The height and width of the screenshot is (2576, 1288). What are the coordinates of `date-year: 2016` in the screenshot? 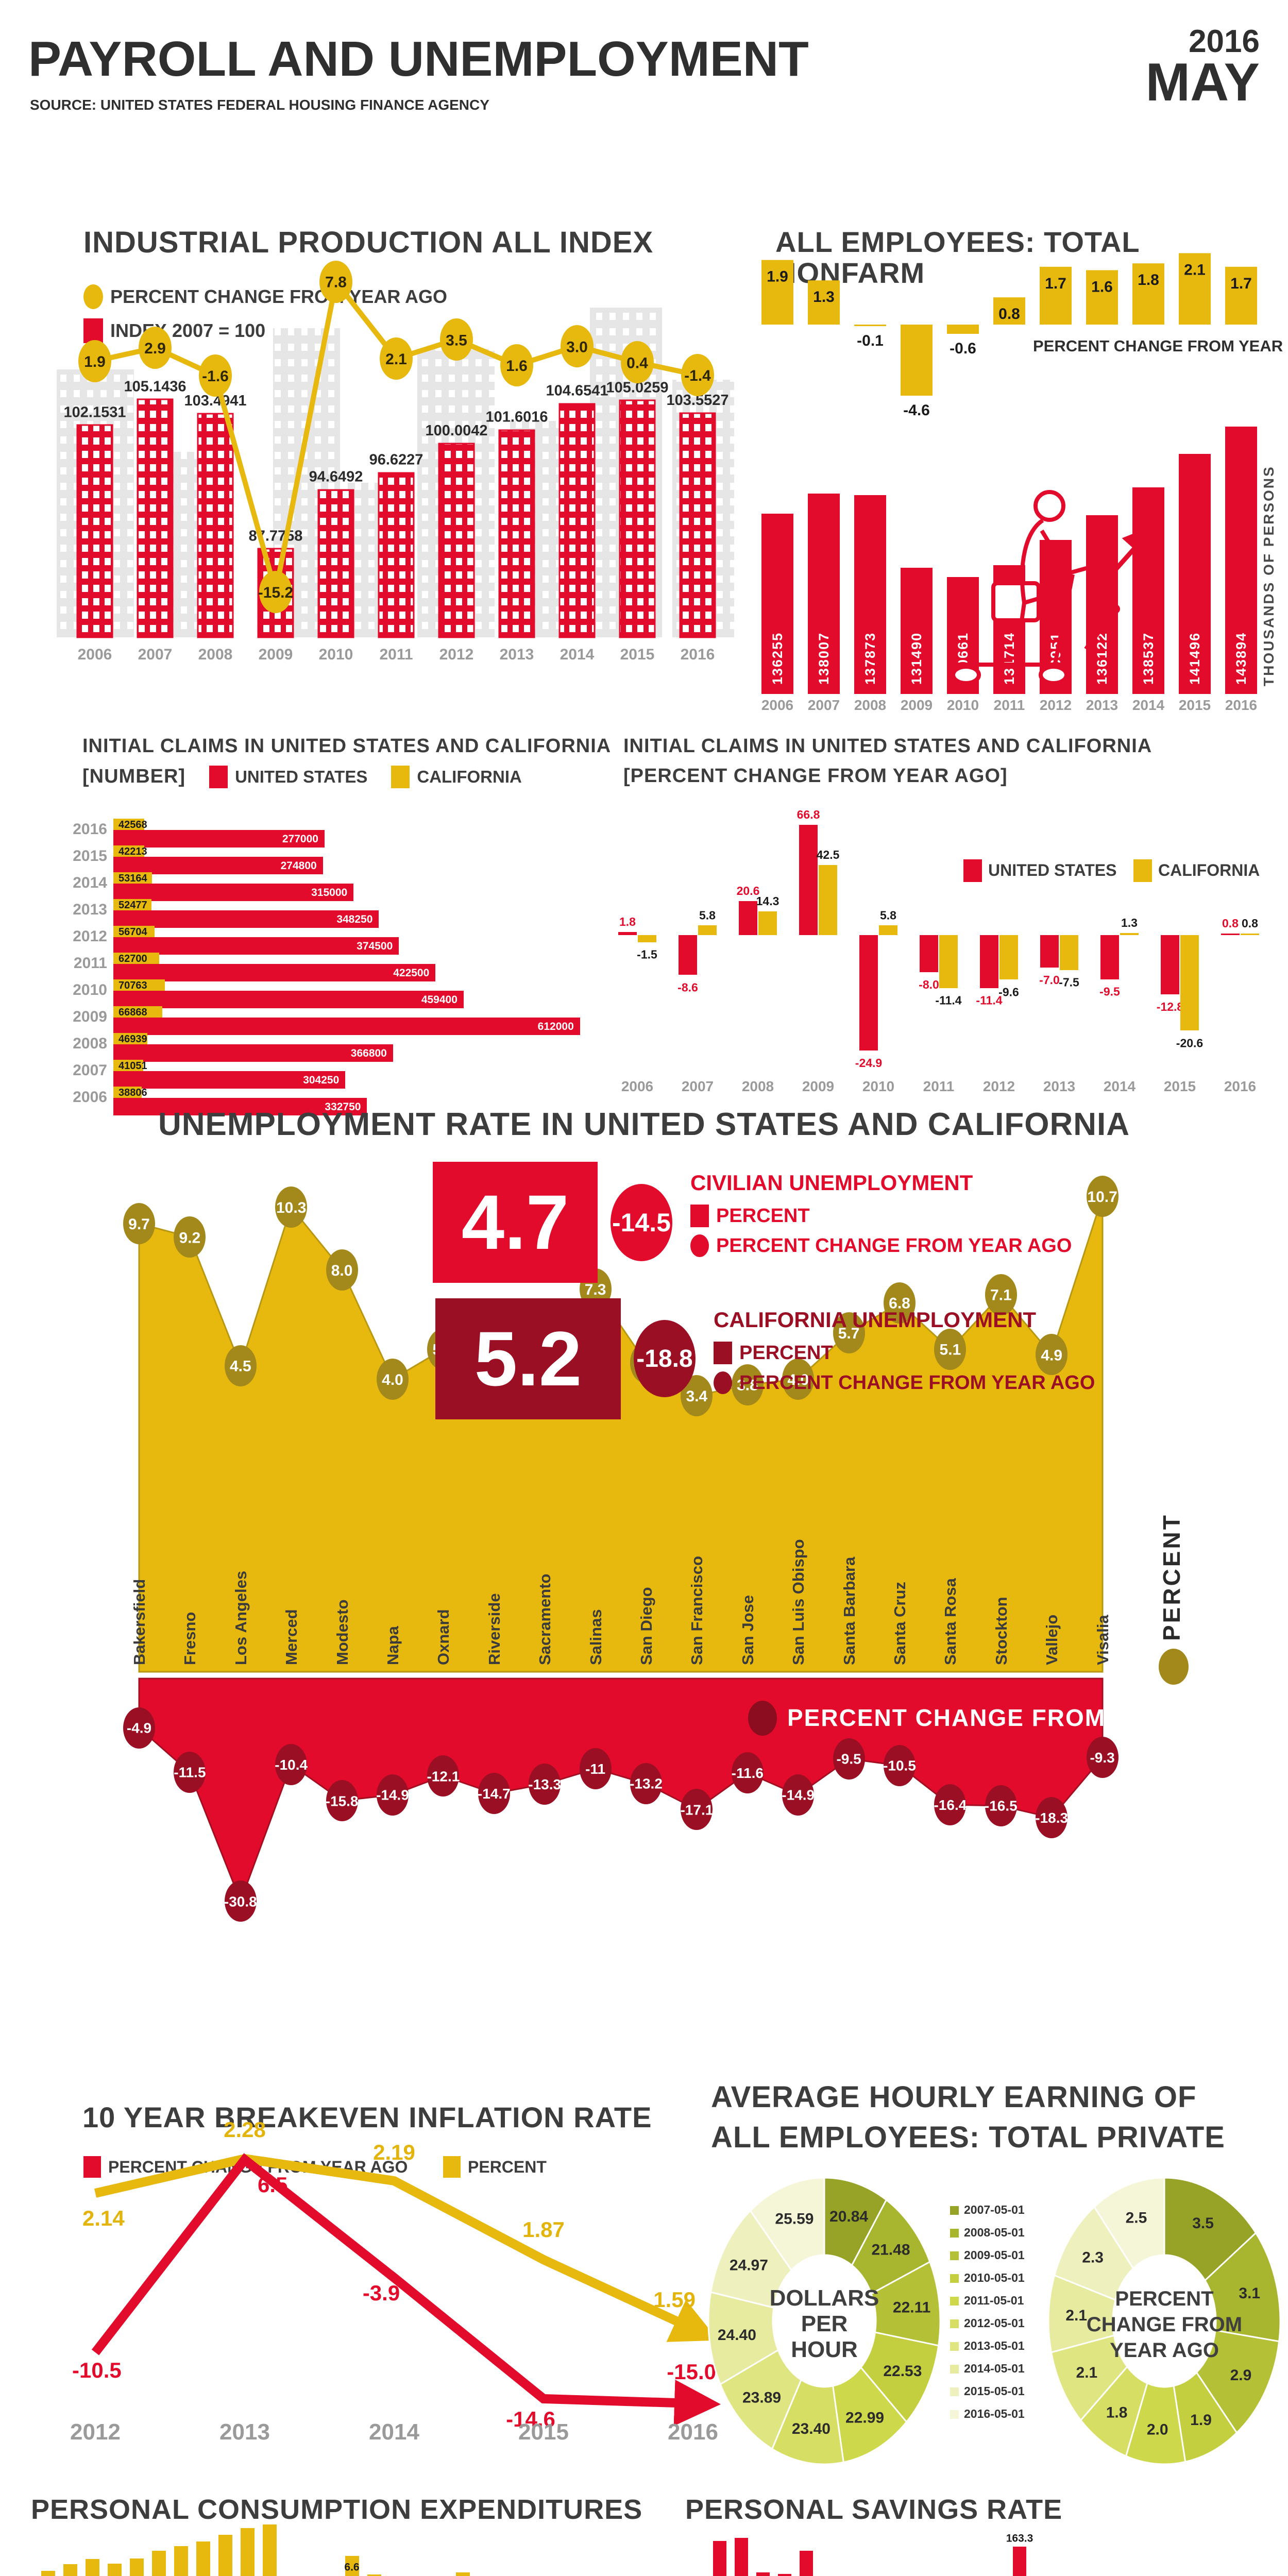 It's located at (1224, 41).